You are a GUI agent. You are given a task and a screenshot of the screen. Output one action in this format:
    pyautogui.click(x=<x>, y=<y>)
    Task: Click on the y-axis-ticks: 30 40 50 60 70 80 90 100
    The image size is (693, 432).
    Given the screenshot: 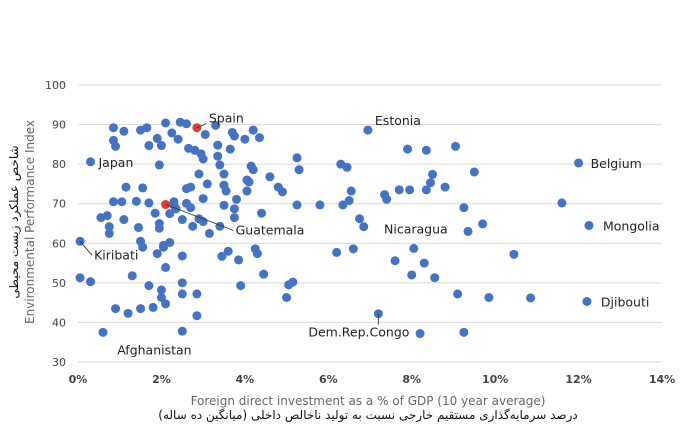 What is the action you would take?
    pyautogui.click(x=55, y=224)
    